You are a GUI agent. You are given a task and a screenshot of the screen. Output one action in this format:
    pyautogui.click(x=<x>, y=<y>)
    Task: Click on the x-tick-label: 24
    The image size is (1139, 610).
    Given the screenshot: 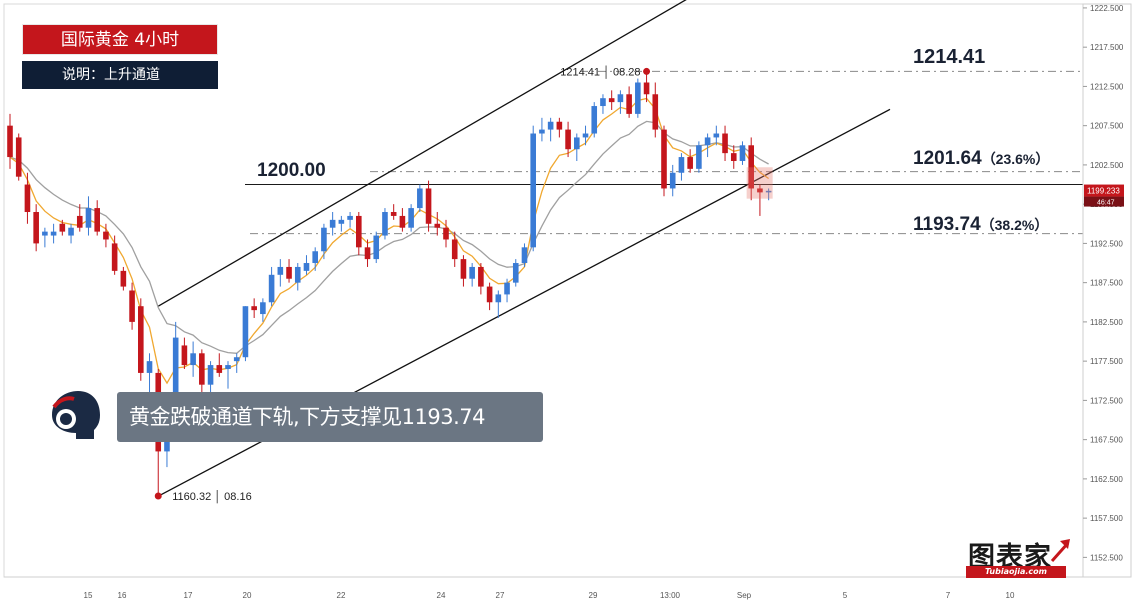 What is the action you would take?
    pyautogui.click(x=441, y=595)
    